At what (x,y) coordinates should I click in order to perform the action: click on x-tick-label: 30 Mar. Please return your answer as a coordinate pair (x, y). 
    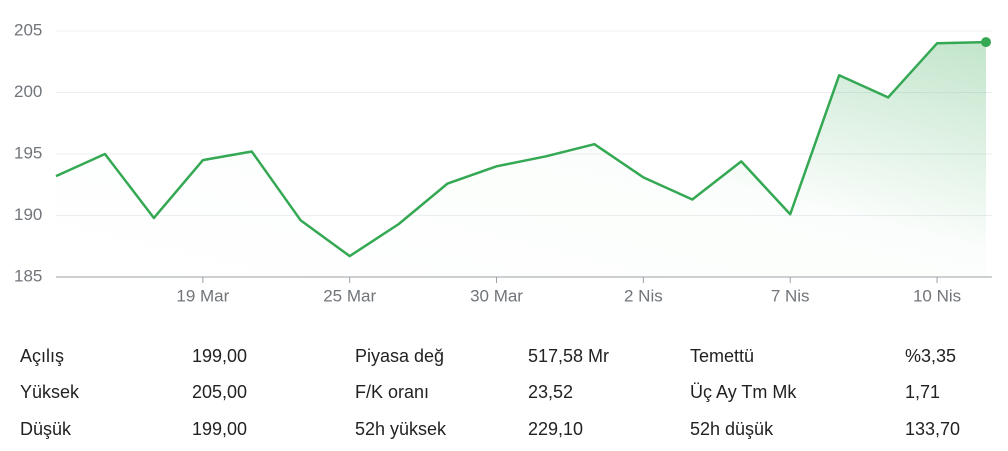
    Looking at the image, I should click on (496, 295).